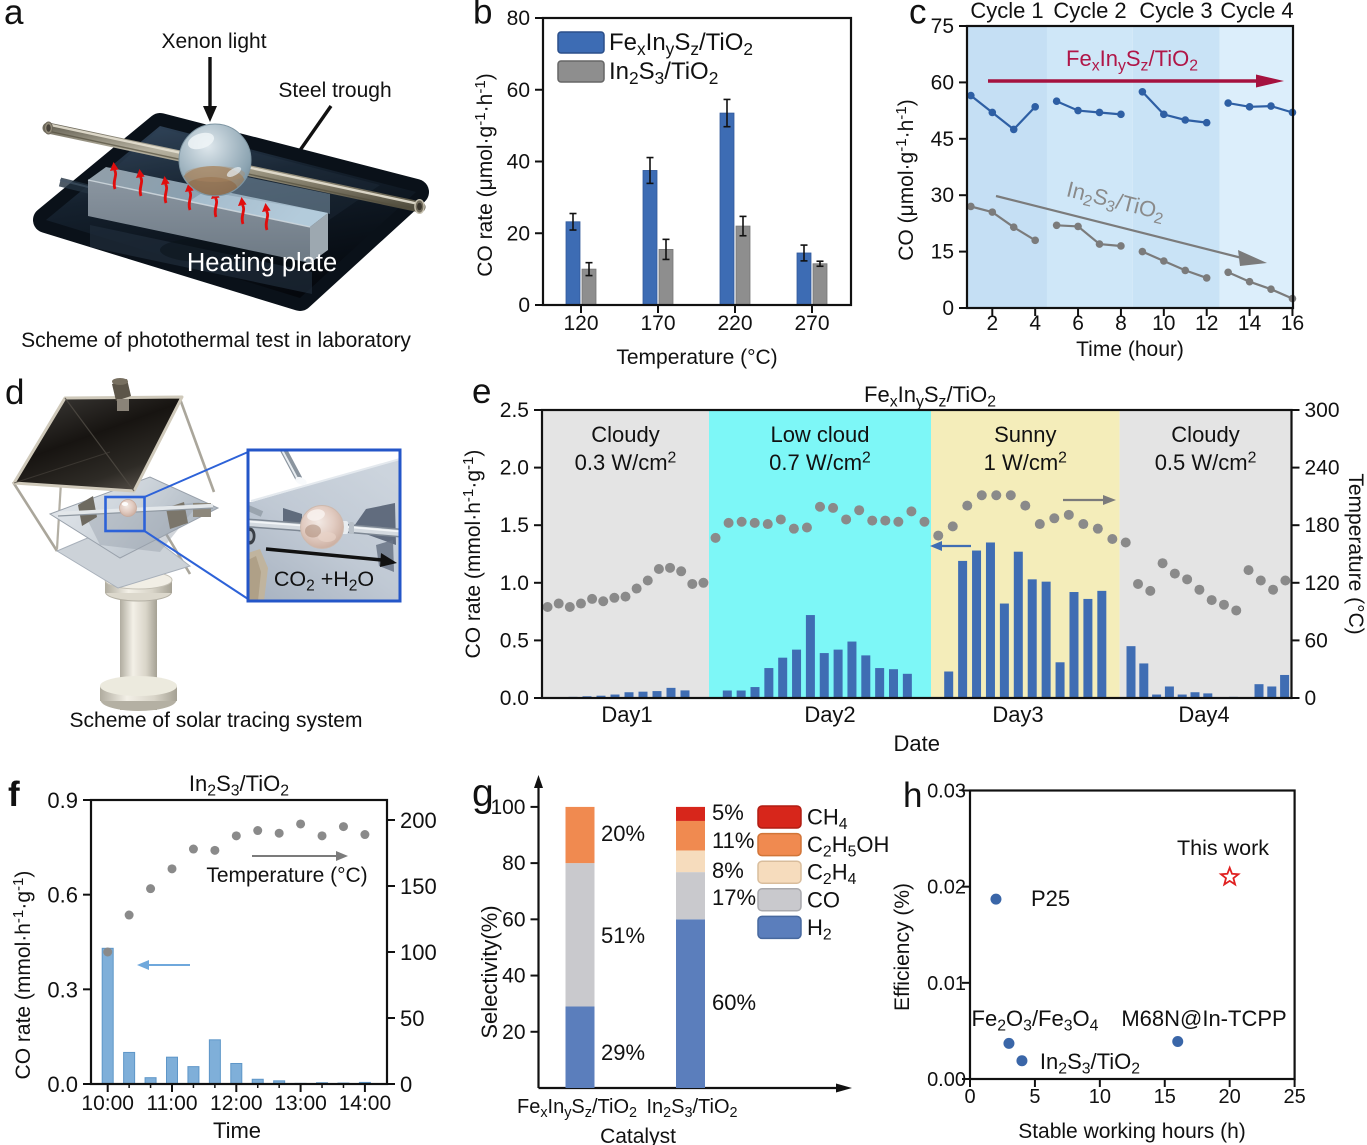  What do you see at coordinates (946, 792) in the screenshot?
I see `svg-text: 0.03` at bounding box center [946, 792].